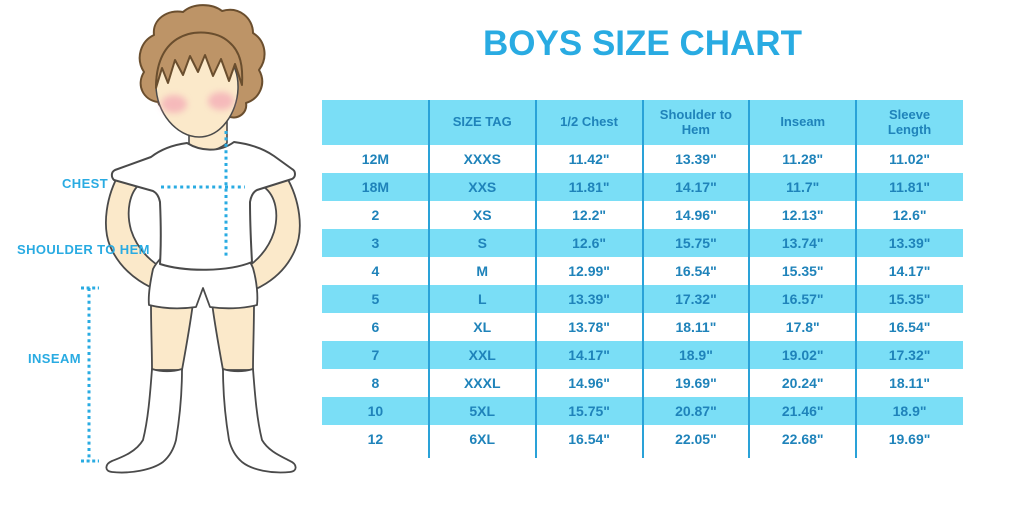 This screenshot has height=512, width=1024. What do you see at coordinates (375, 271) in the screenshot?
I see `table-cell: 4` at bounding box center [375, 271].